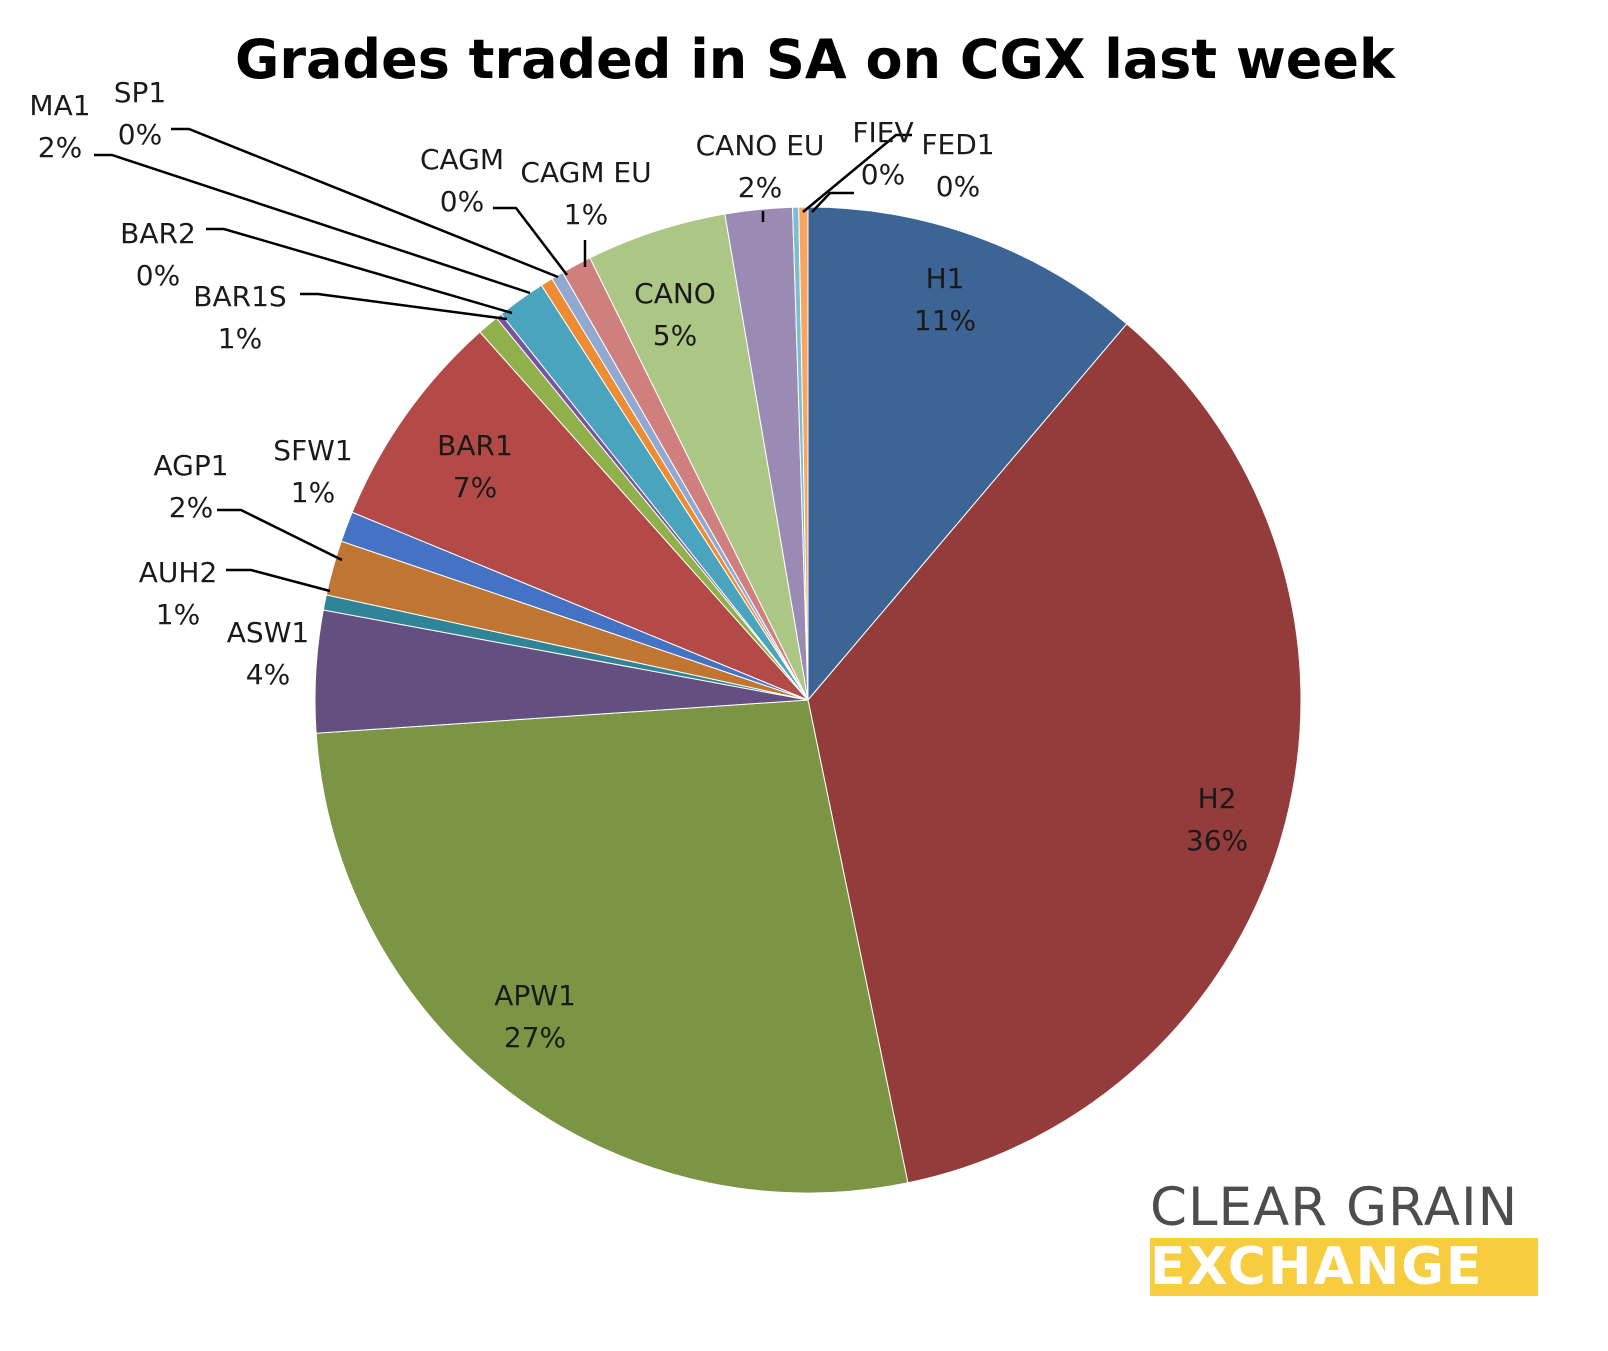 This screenshot has height=1351, width=1608. What do you see at coordinates (462, 159) in the screenshot?
I see `slice-name-cagm: CAGM` at bounding box center [462, 159].